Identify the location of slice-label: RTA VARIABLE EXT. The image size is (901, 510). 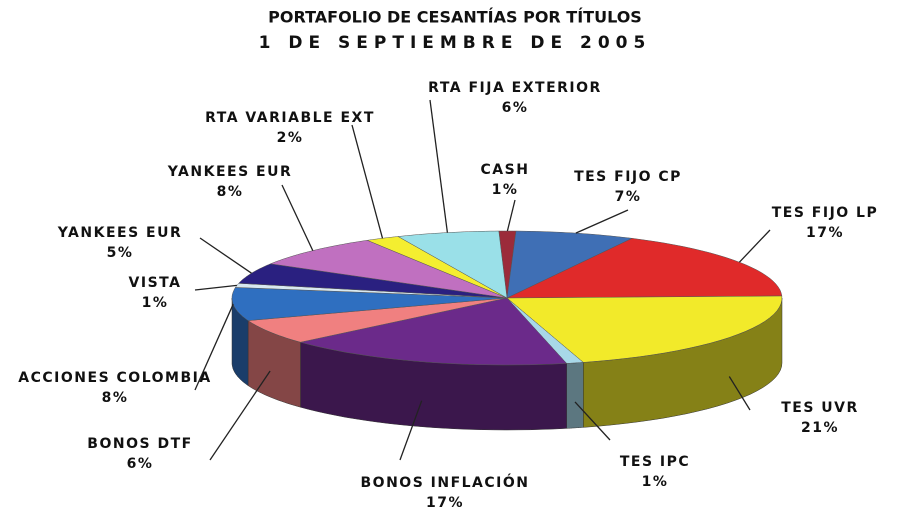
(290, 118).